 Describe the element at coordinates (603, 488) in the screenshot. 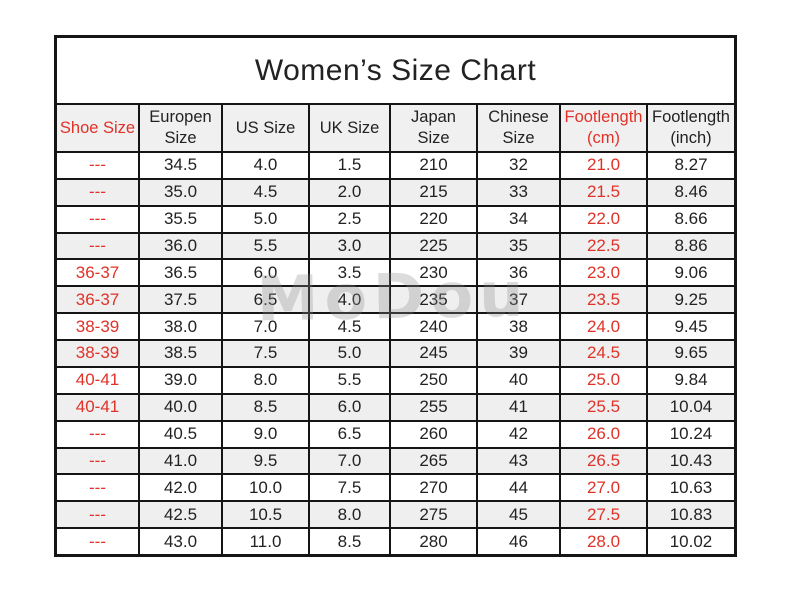

I see `table-cell: 27.0` at that location.